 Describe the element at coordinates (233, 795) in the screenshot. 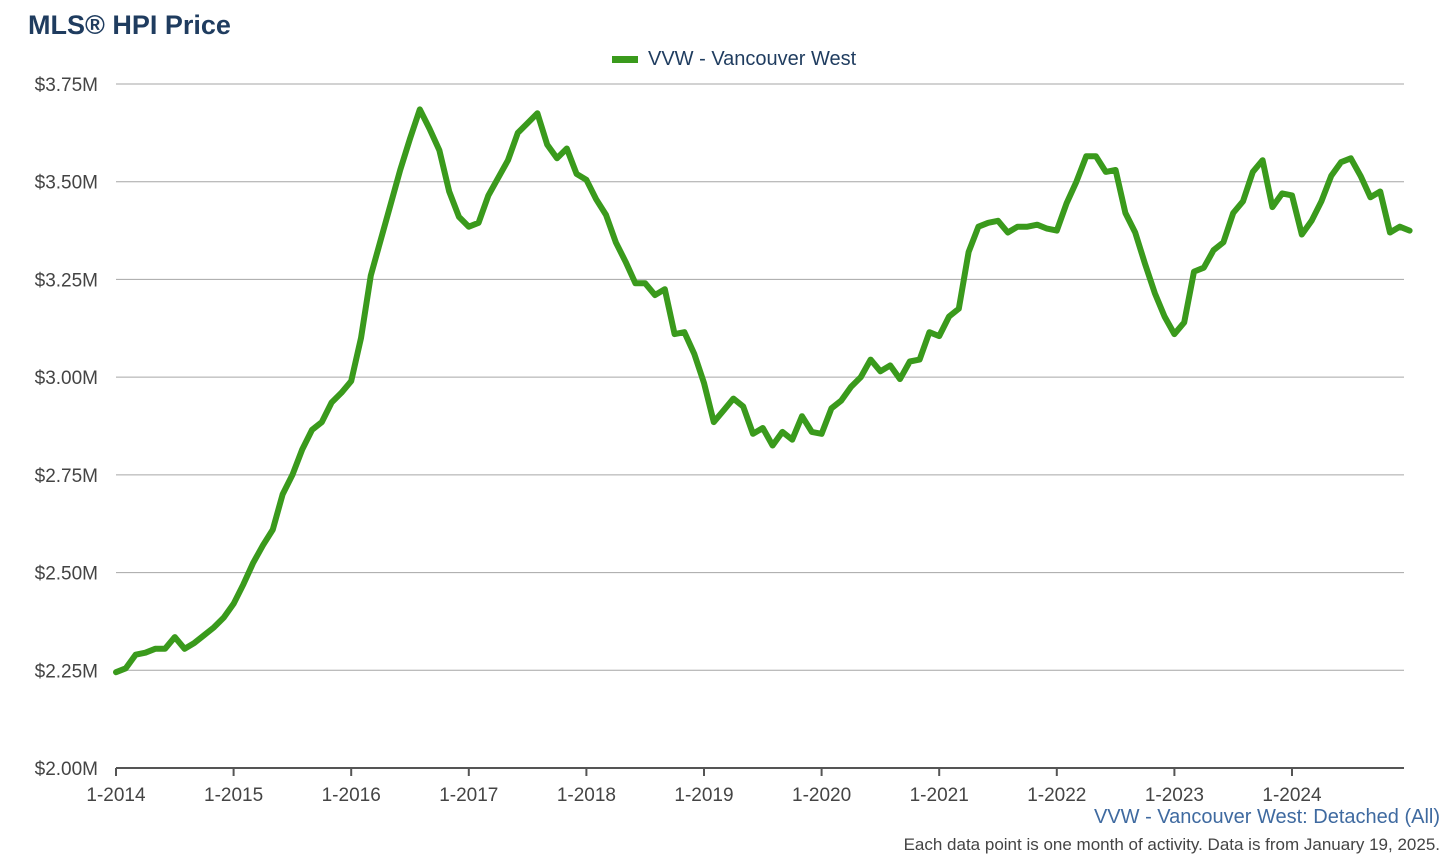

I see `x-tick-label: 1-2015` at that location.